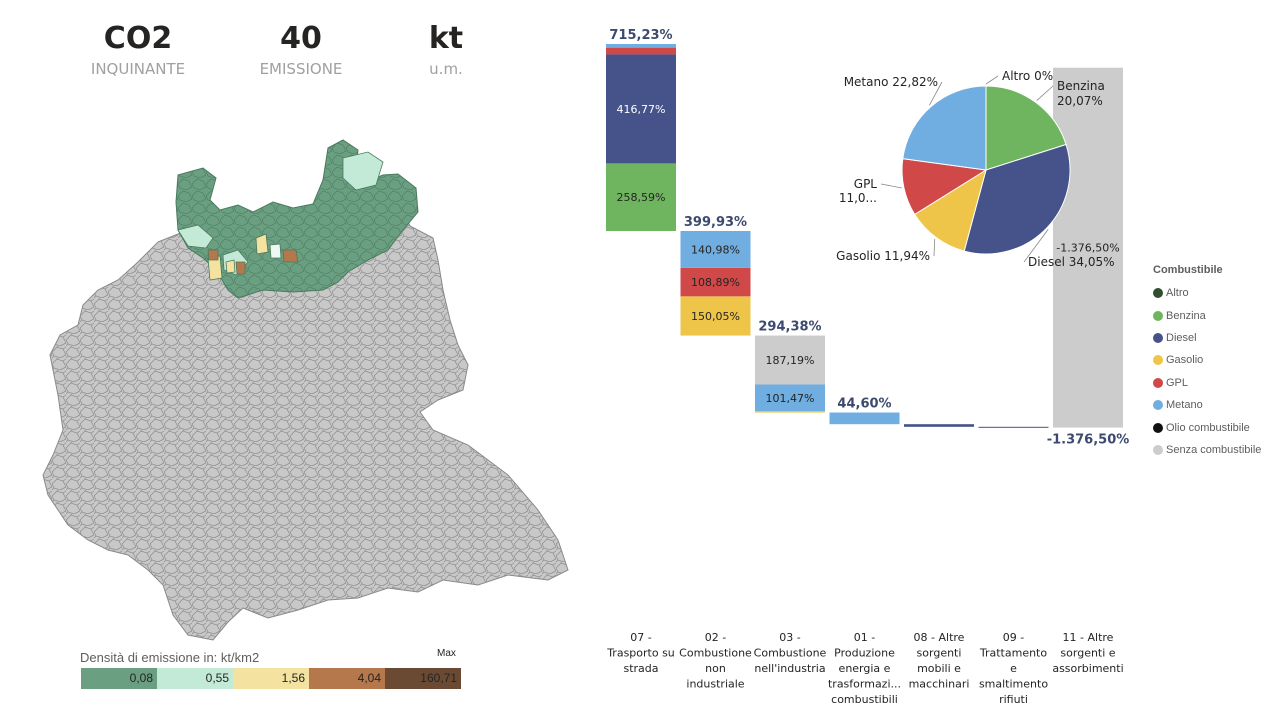 The height and width of the screenshot is (720, 1280). What do you see at coordinates (423, 678) in the screenshot?
I see `map-legend-bin: 160,71` at bounding box center [423, 678].